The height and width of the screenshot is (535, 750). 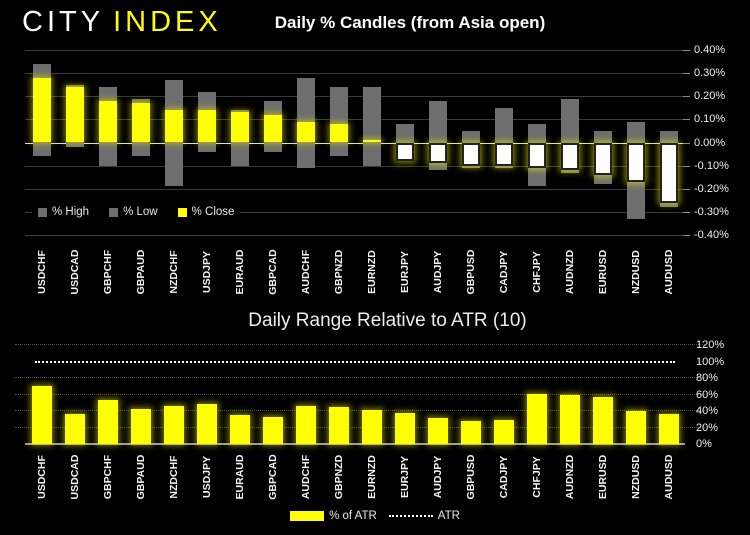 What do you see at coordinates (602, 477) in the screenshot?
I see `atr-x-axis-label: EURUSD` at bounding box center [602, 477].